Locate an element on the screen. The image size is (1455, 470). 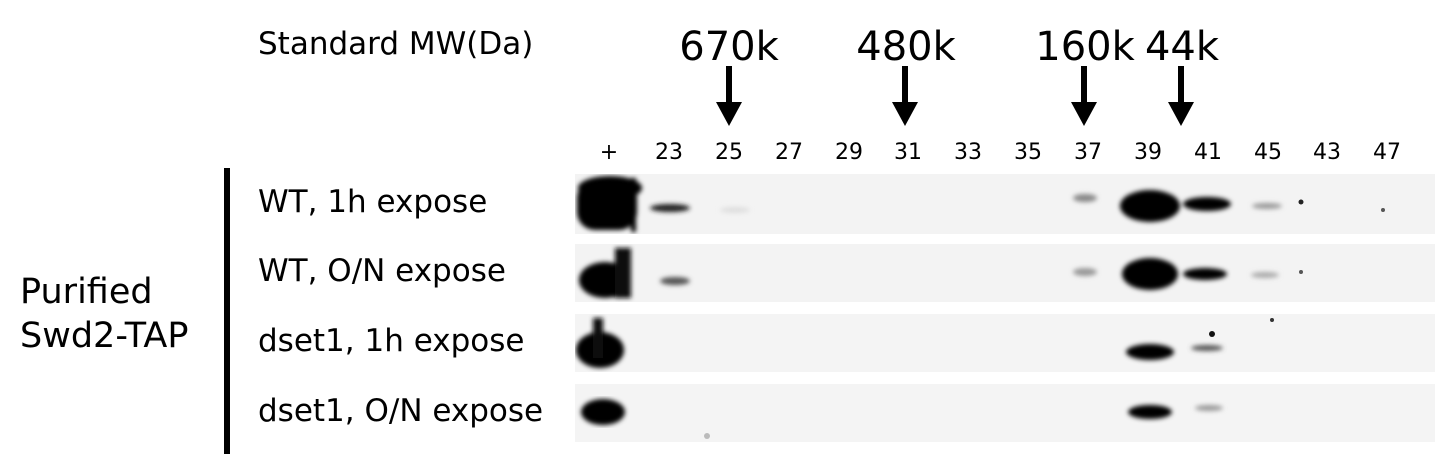
western-blot-strip-dset1-1h is located at coordinates (1005, 343).